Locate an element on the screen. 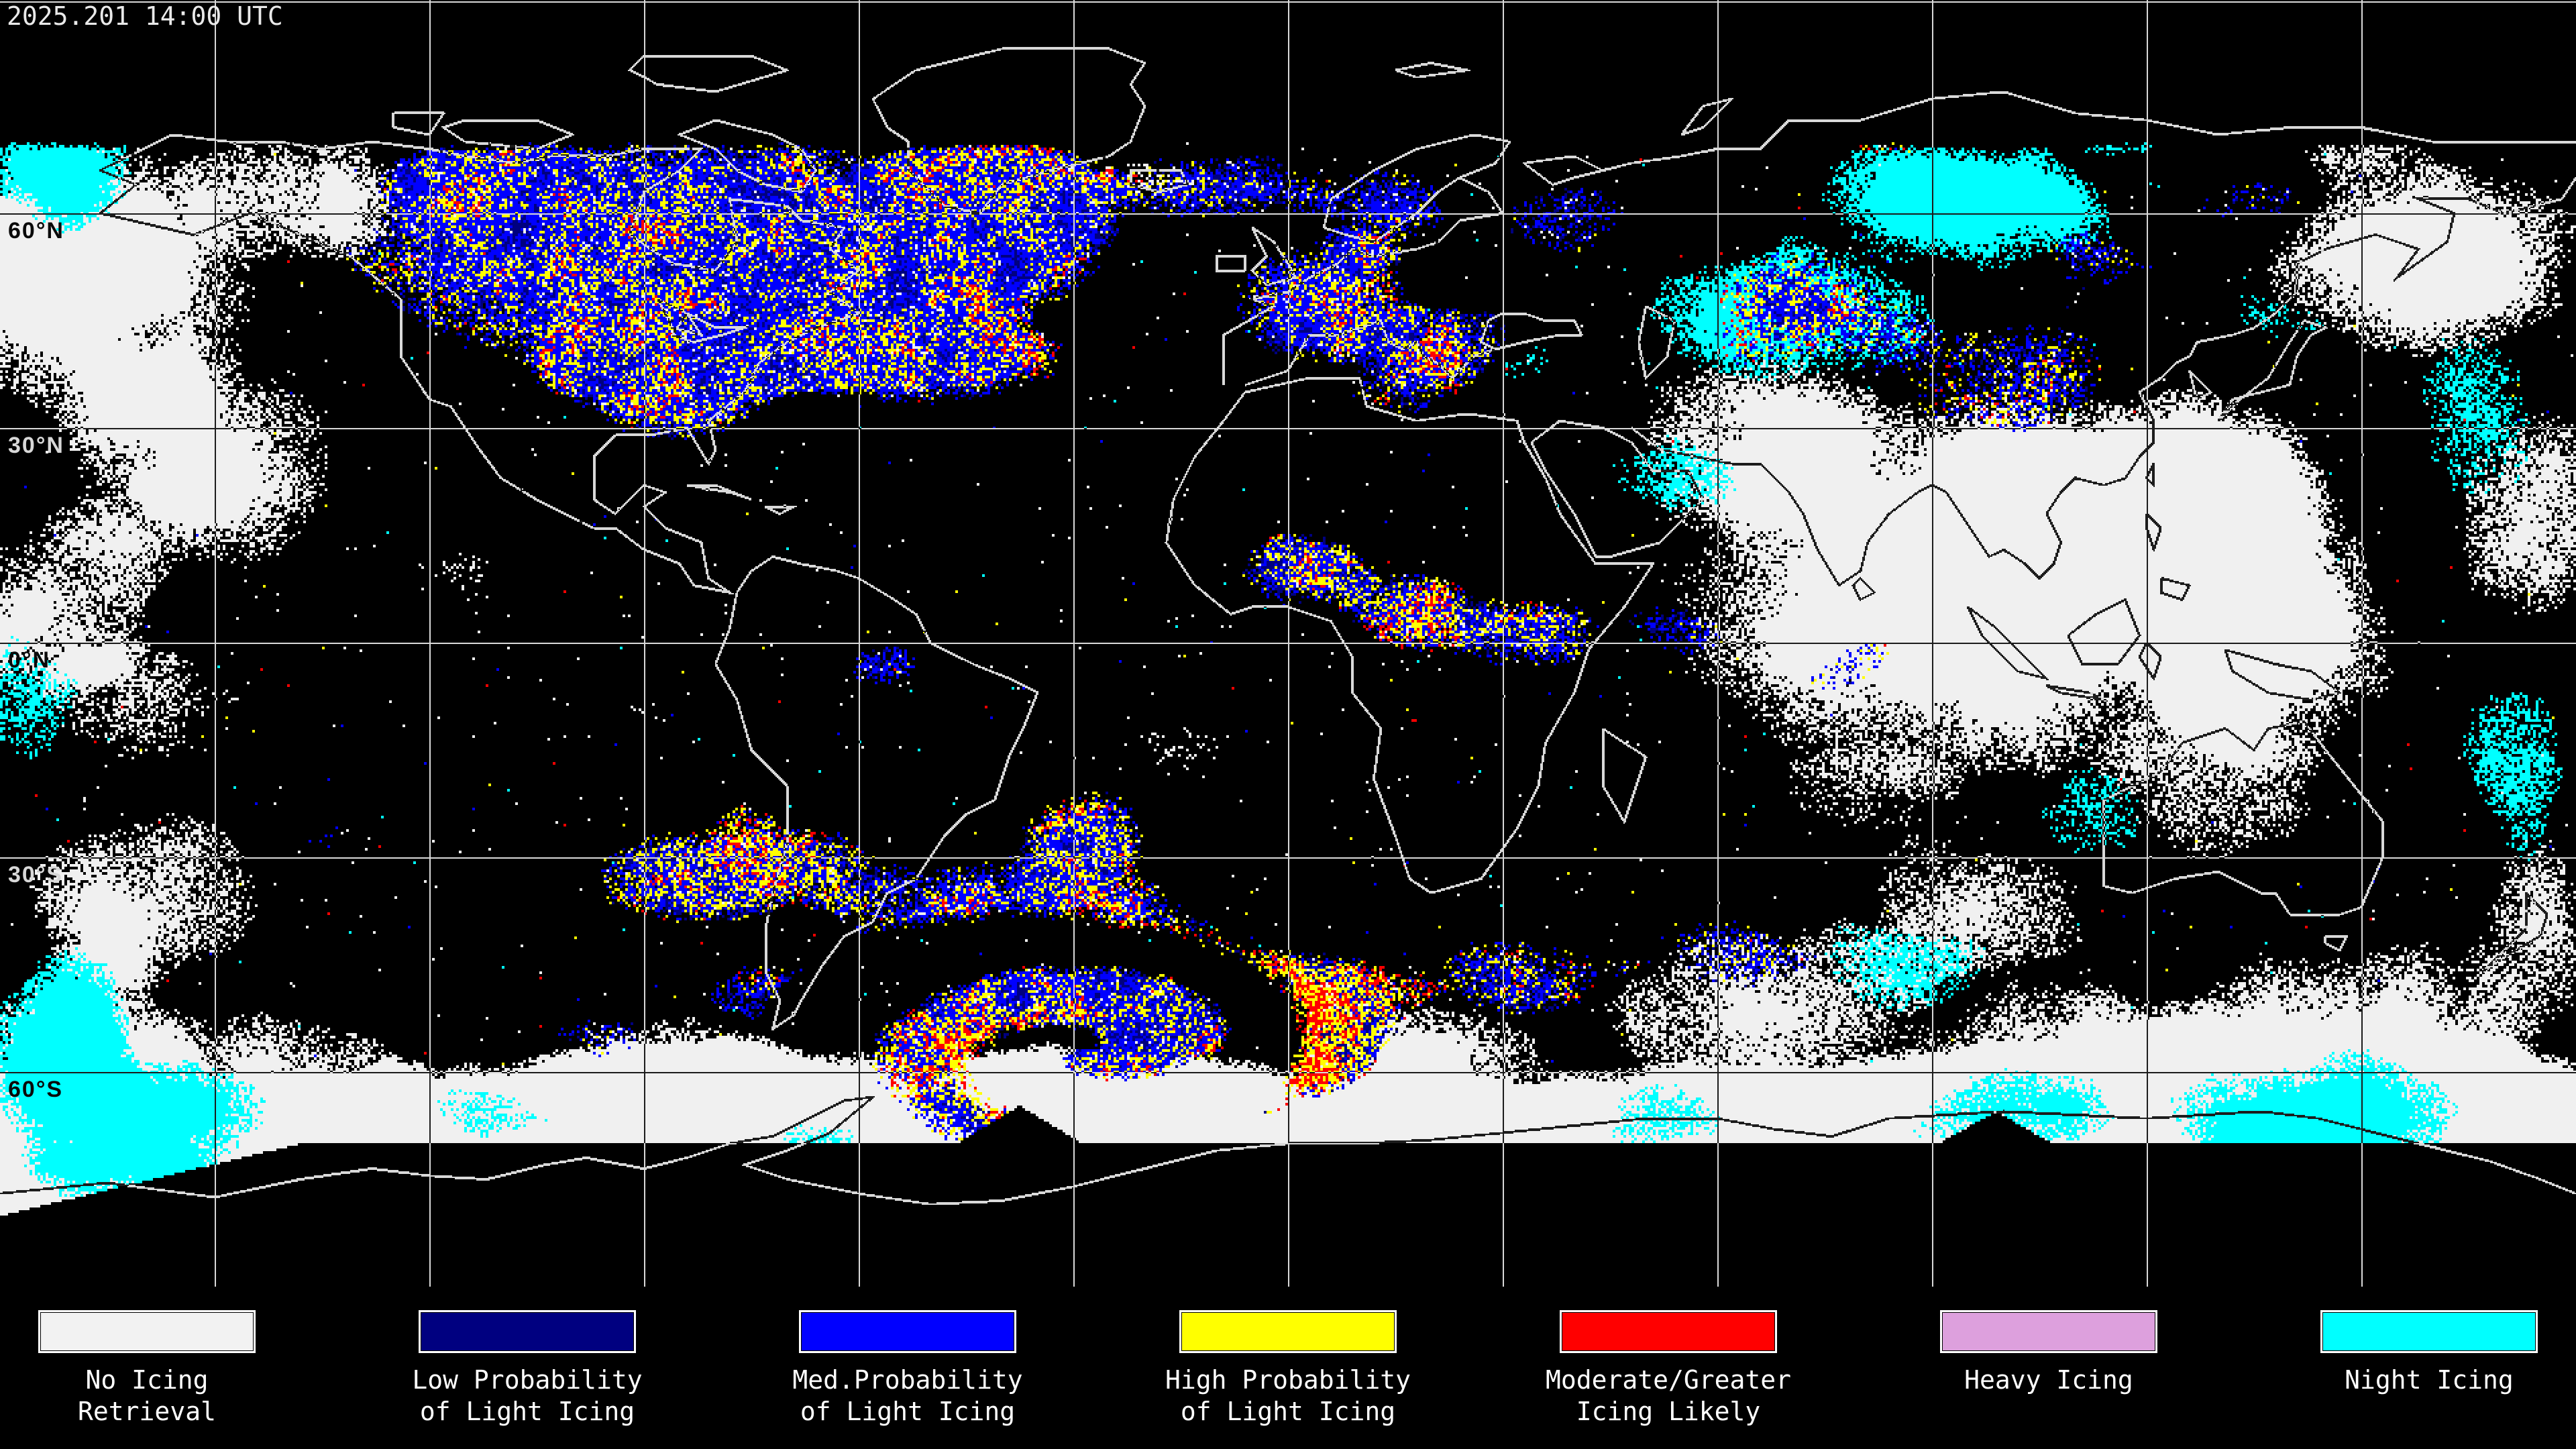 The width and height of the screenshot is (2576, 1449). legend-swatch-moderate-greater is located at coordinates (1668, 1331).